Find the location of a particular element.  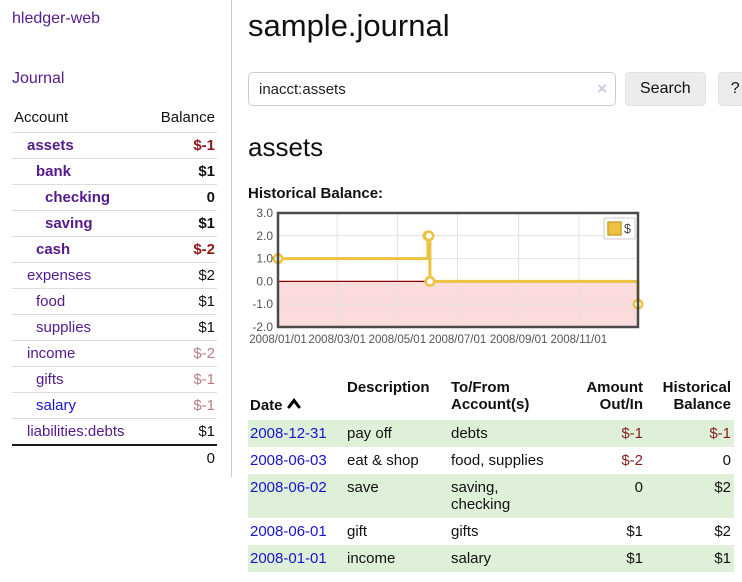

transaction-balance: $1 is located at coordinates (722, 558).